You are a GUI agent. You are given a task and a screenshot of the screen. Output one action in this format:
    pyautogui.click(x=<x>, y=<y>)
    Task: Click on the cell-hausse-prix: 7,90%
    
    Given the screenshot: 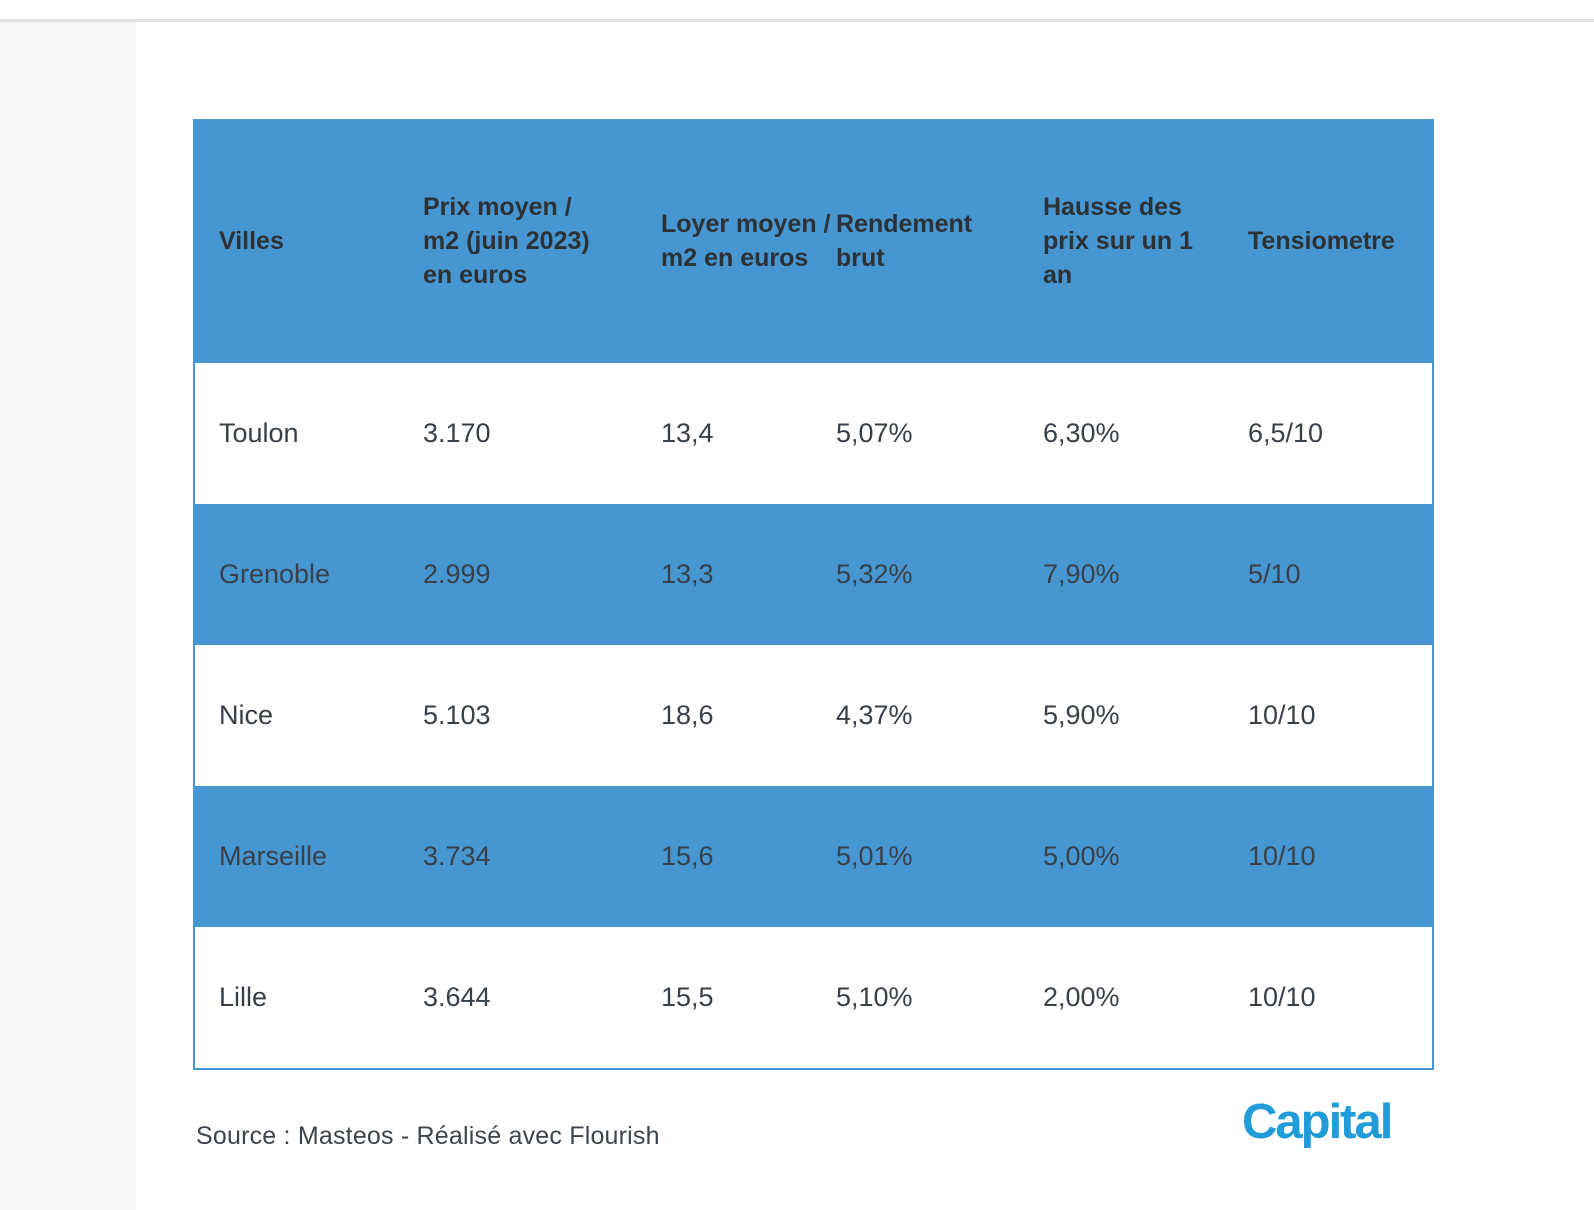 What is the action you would take?
    pyautogui.click(x=1081, y=574)
    